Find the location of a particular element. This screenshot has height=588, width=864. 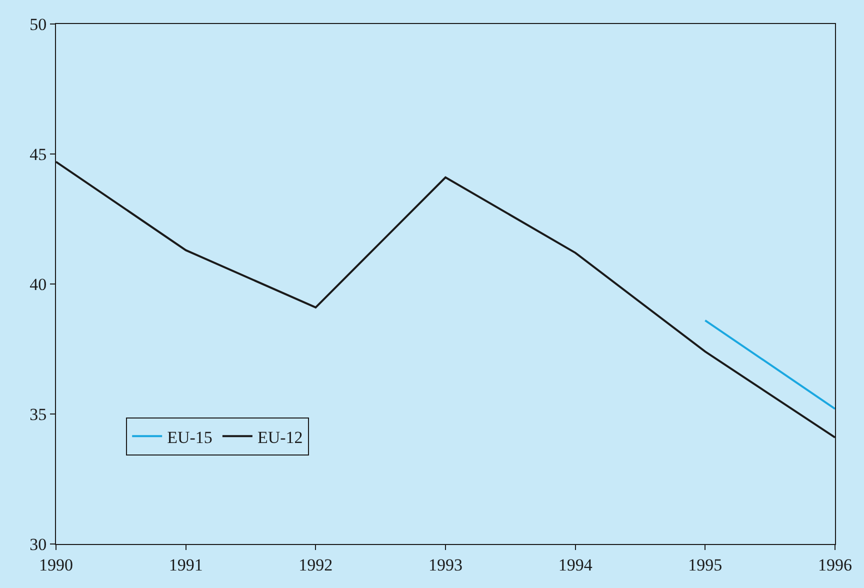

x-tick-label: 1993 is located at coordinates (445, 564).